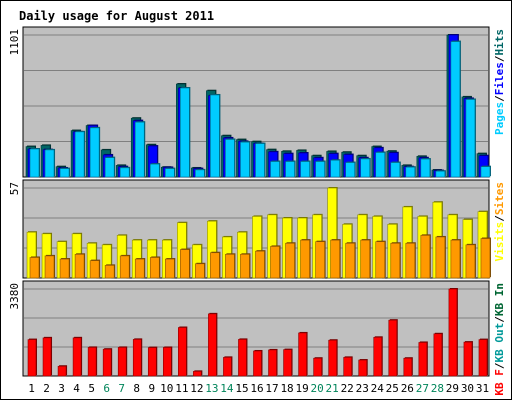 This screenshot has height=400, width=512. I want to click on legend-entry: Files, so click(499, 78).